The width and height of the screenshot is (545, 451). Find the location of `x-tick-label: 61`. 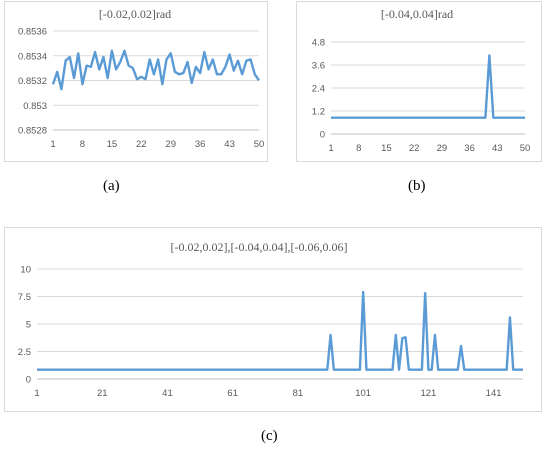

x-tick-label: 61 is located at coordinates (232, 393).